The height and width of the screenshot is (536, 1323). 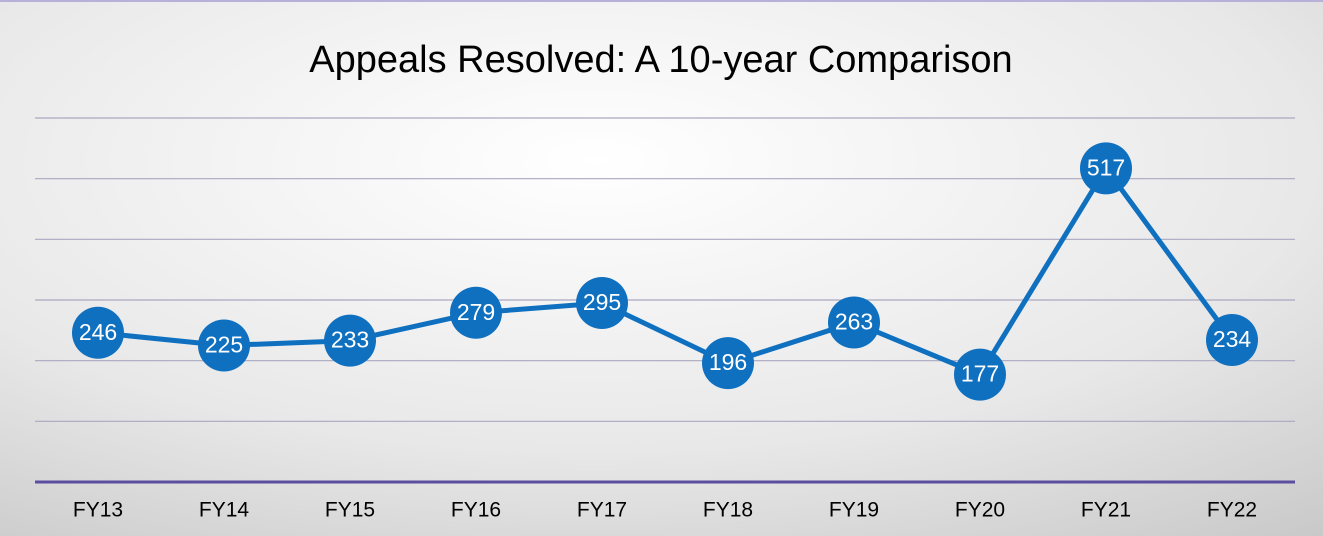 I want to click on data-label: 234, so click(x=1232, y=339).